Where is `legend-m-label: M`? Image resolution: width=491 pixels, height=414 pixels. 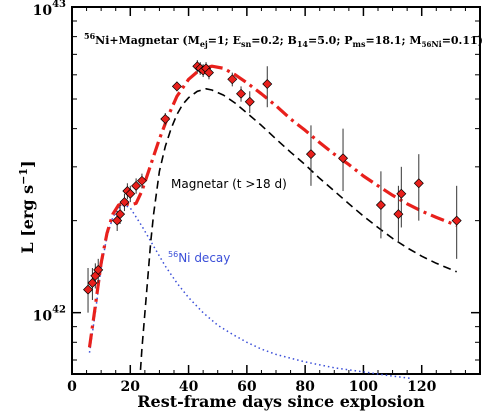 legend-m-label: M is located at coordinates (194, 40).